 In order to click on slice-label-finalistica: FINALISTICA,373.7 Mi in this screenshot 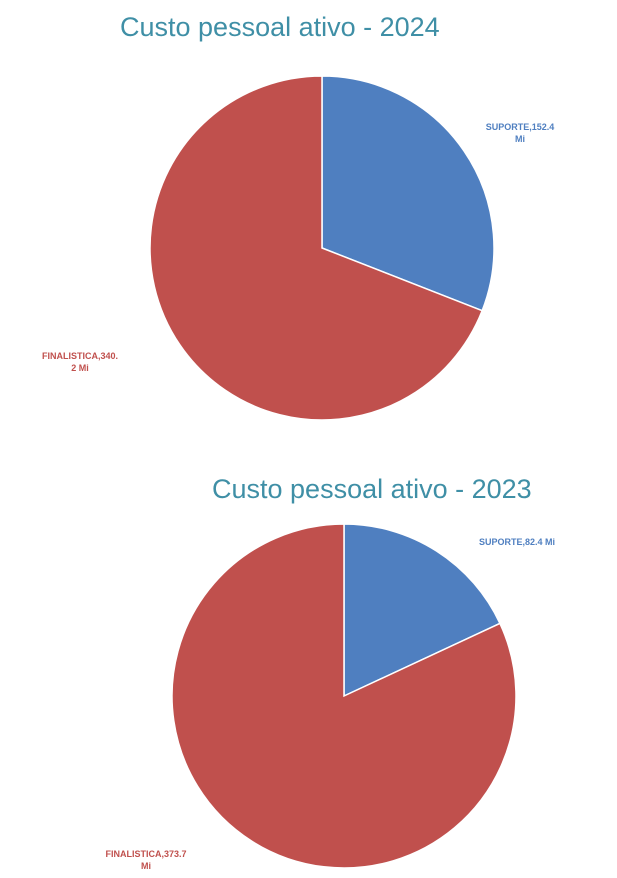, I will do `click(146, 860)`.